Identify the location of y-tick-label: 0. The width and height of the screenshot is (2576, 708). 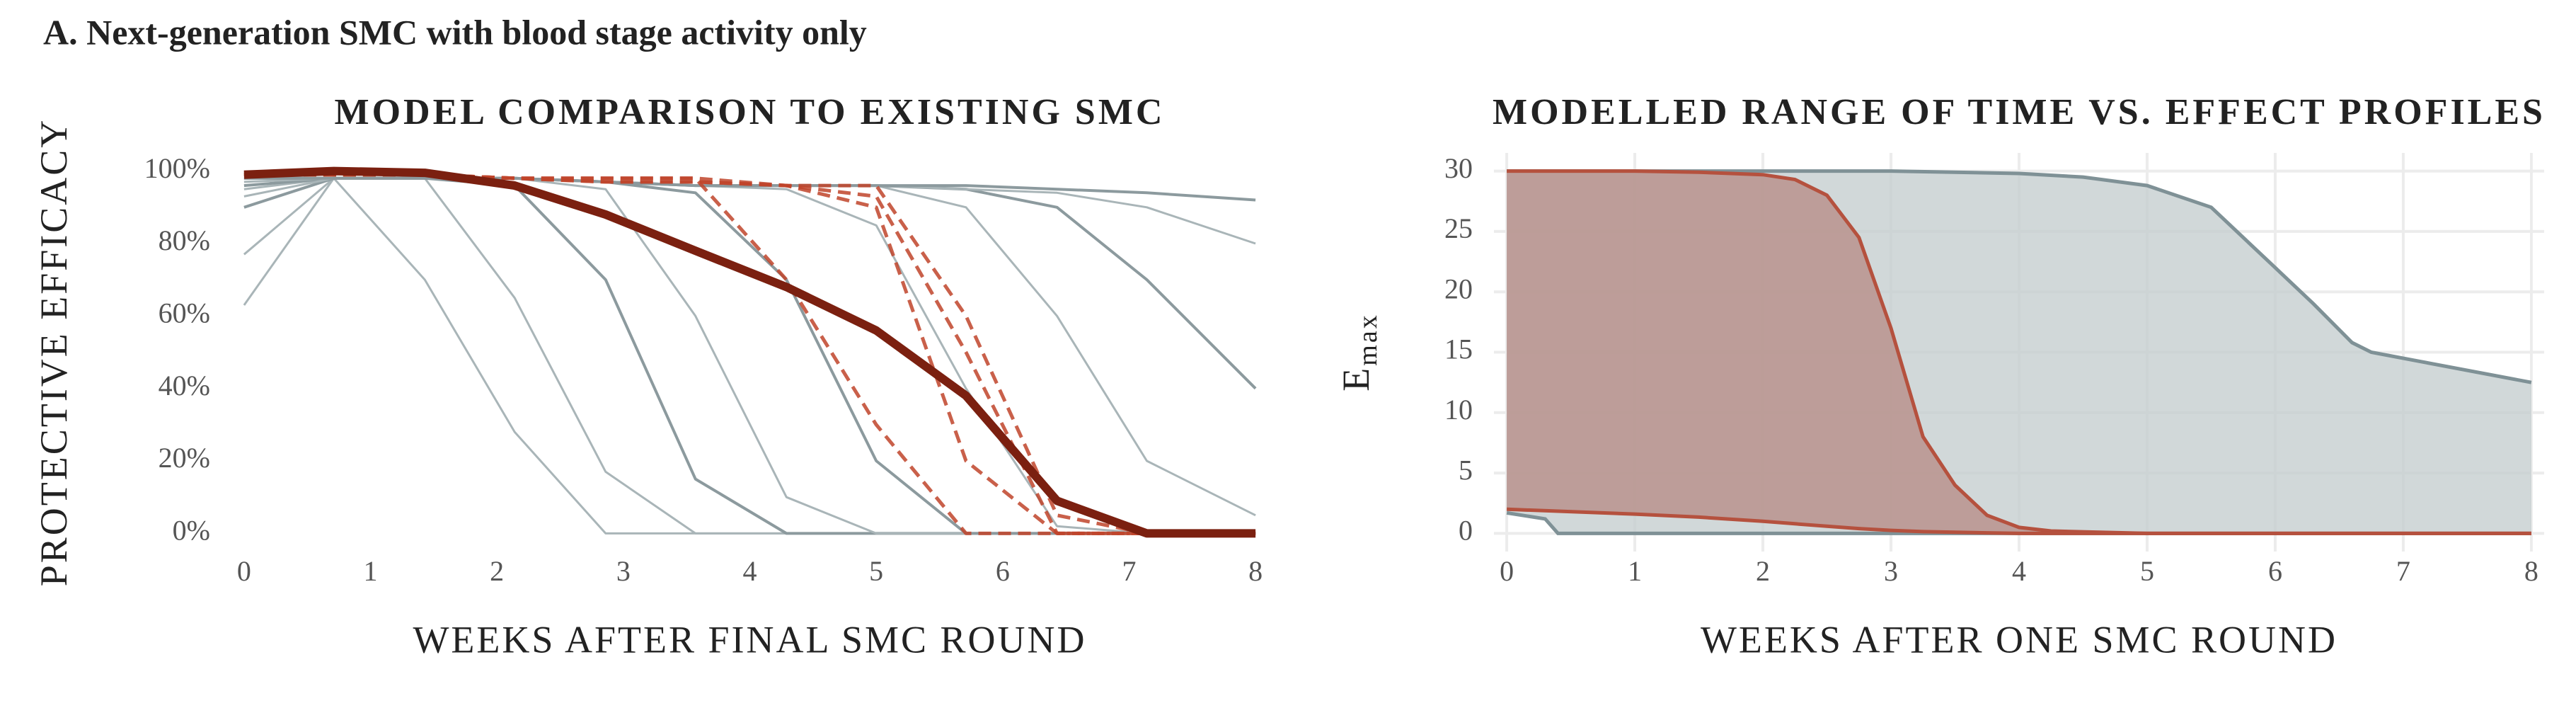
(1466, 531).